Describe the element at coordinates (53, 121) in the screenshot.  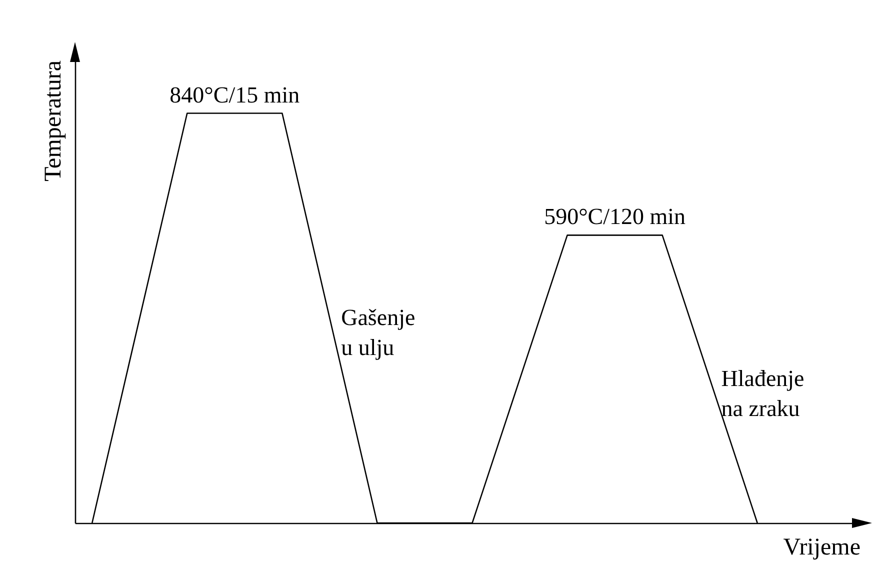
I see `y-axis-title: Temperatura` at that location.